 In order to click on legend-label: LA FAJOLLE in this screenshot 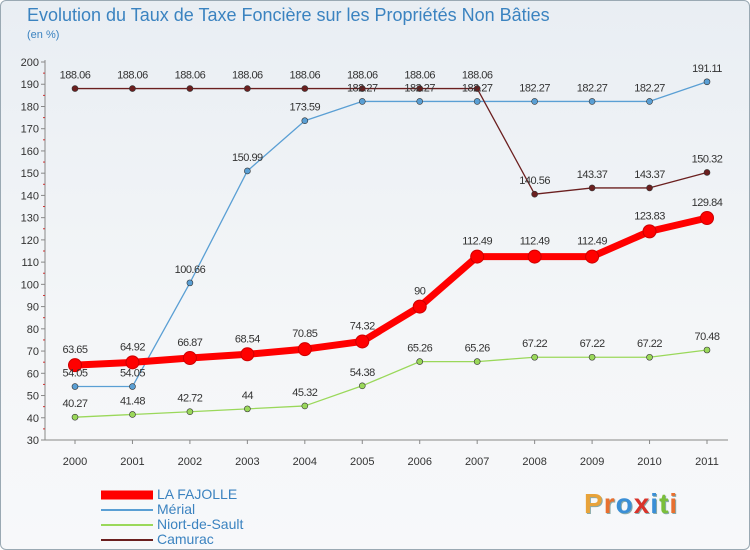, I will do `click(197, 494)`.